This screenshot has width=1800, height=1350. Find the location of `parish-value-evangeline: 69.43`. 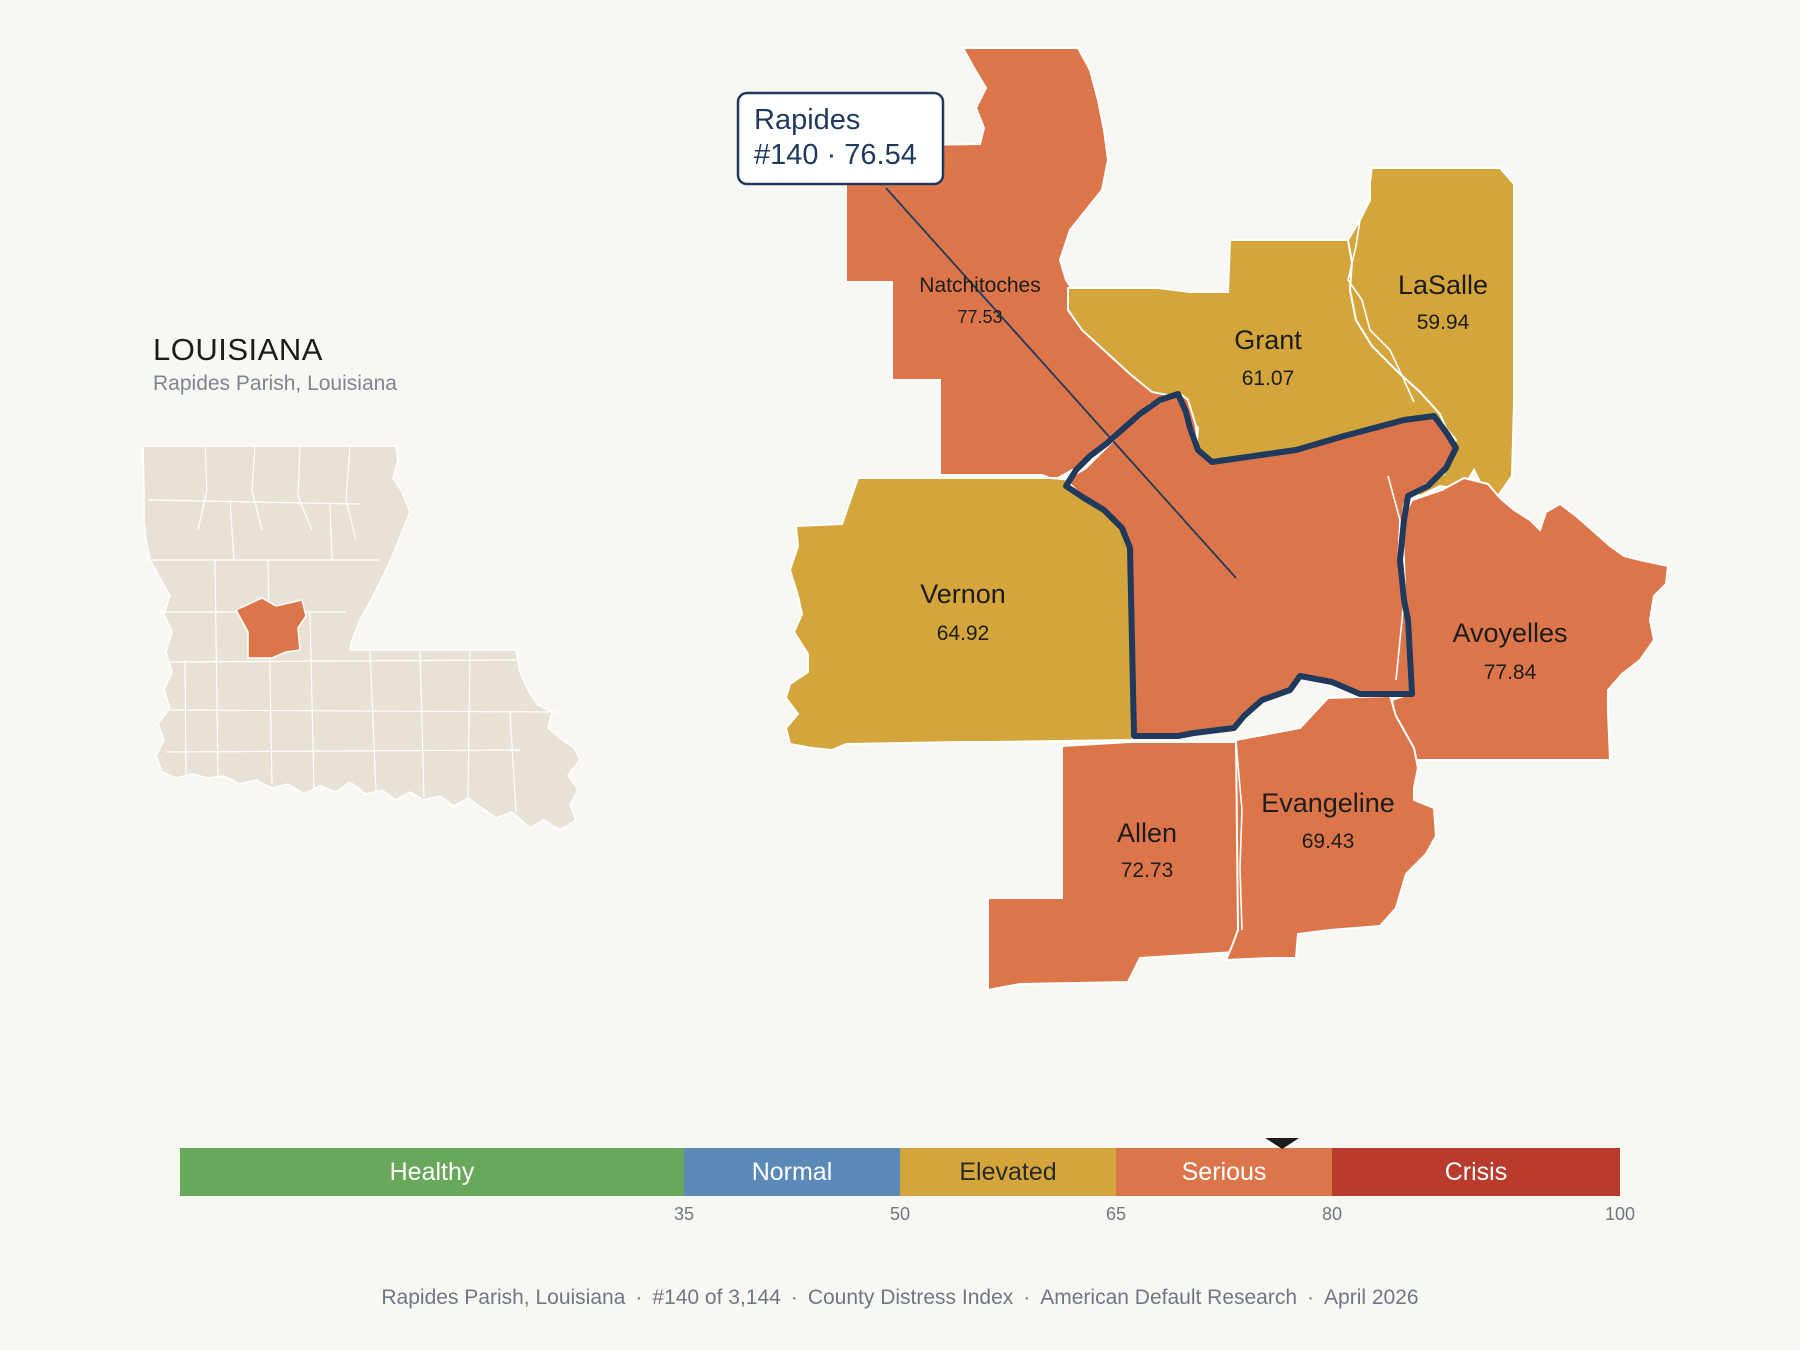

parish-value-evangeline: 69.43 is located at coordinates (1328, 841).